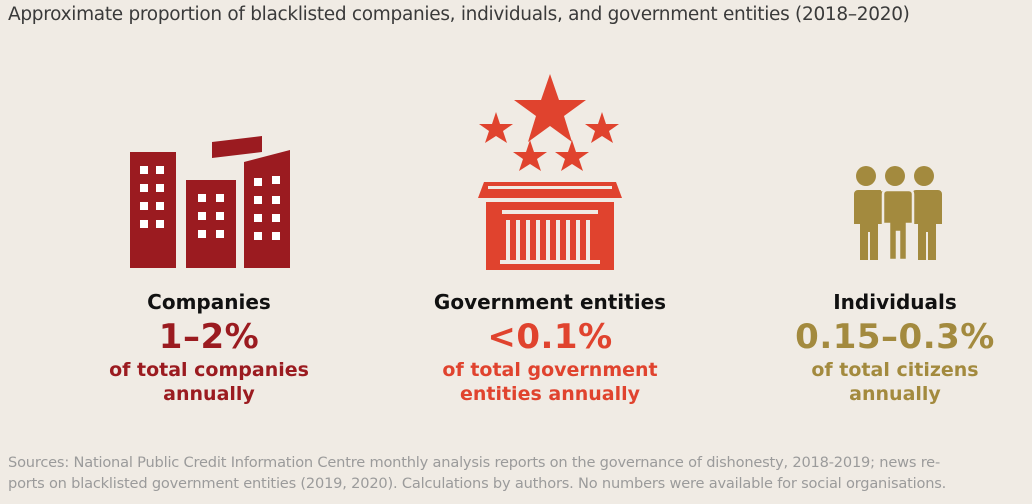 The width and height of the screenshot is (1032, 504). I want to click on buildings-icon, so click(210, 202).